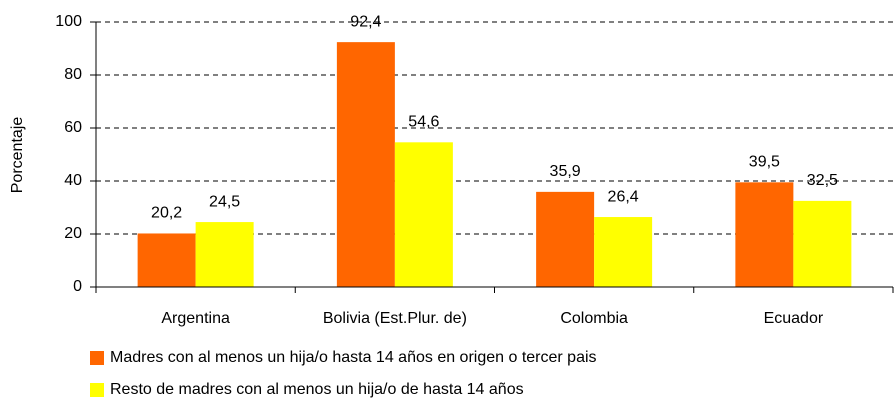 The height and width of the screenshot is (402, 894). What do you see at coordinates (764, 162) in the screenshot?
I see `value-label: 39,5` at bounding box center [764, 162].